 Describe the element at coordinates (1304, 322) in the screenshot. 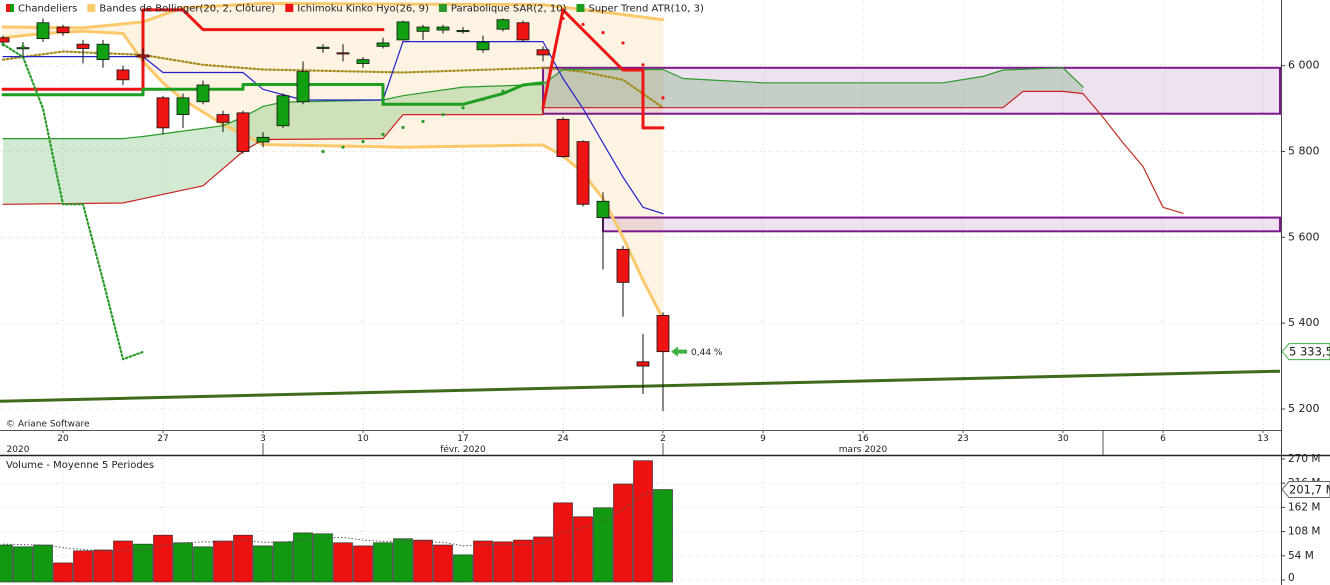

I see `y-tick-label: 5 400` at that location.